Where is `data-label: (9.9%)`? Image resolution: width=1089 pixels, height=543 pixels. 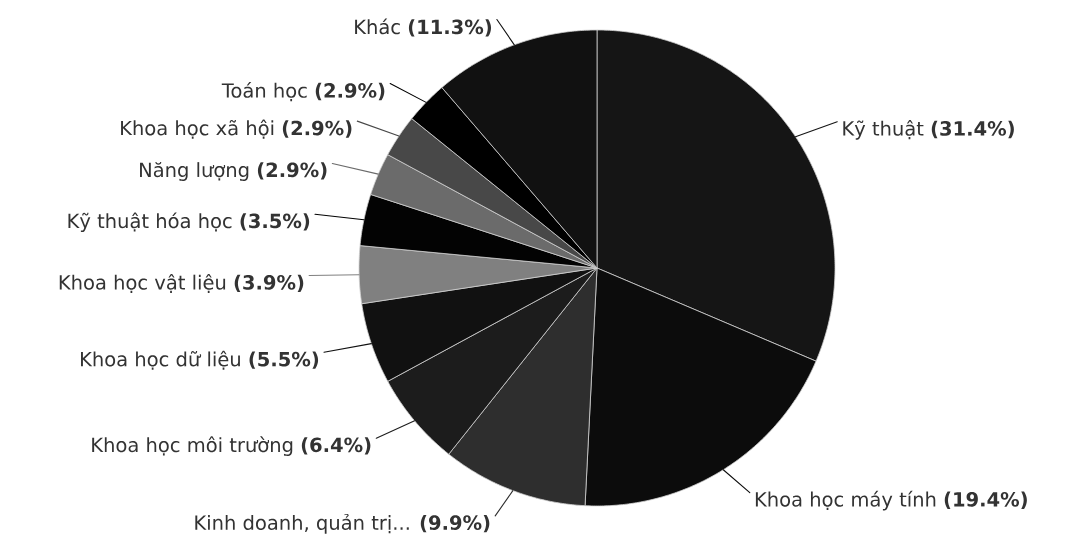 data-label: (9.9%) is located at coordinates (455, 523).